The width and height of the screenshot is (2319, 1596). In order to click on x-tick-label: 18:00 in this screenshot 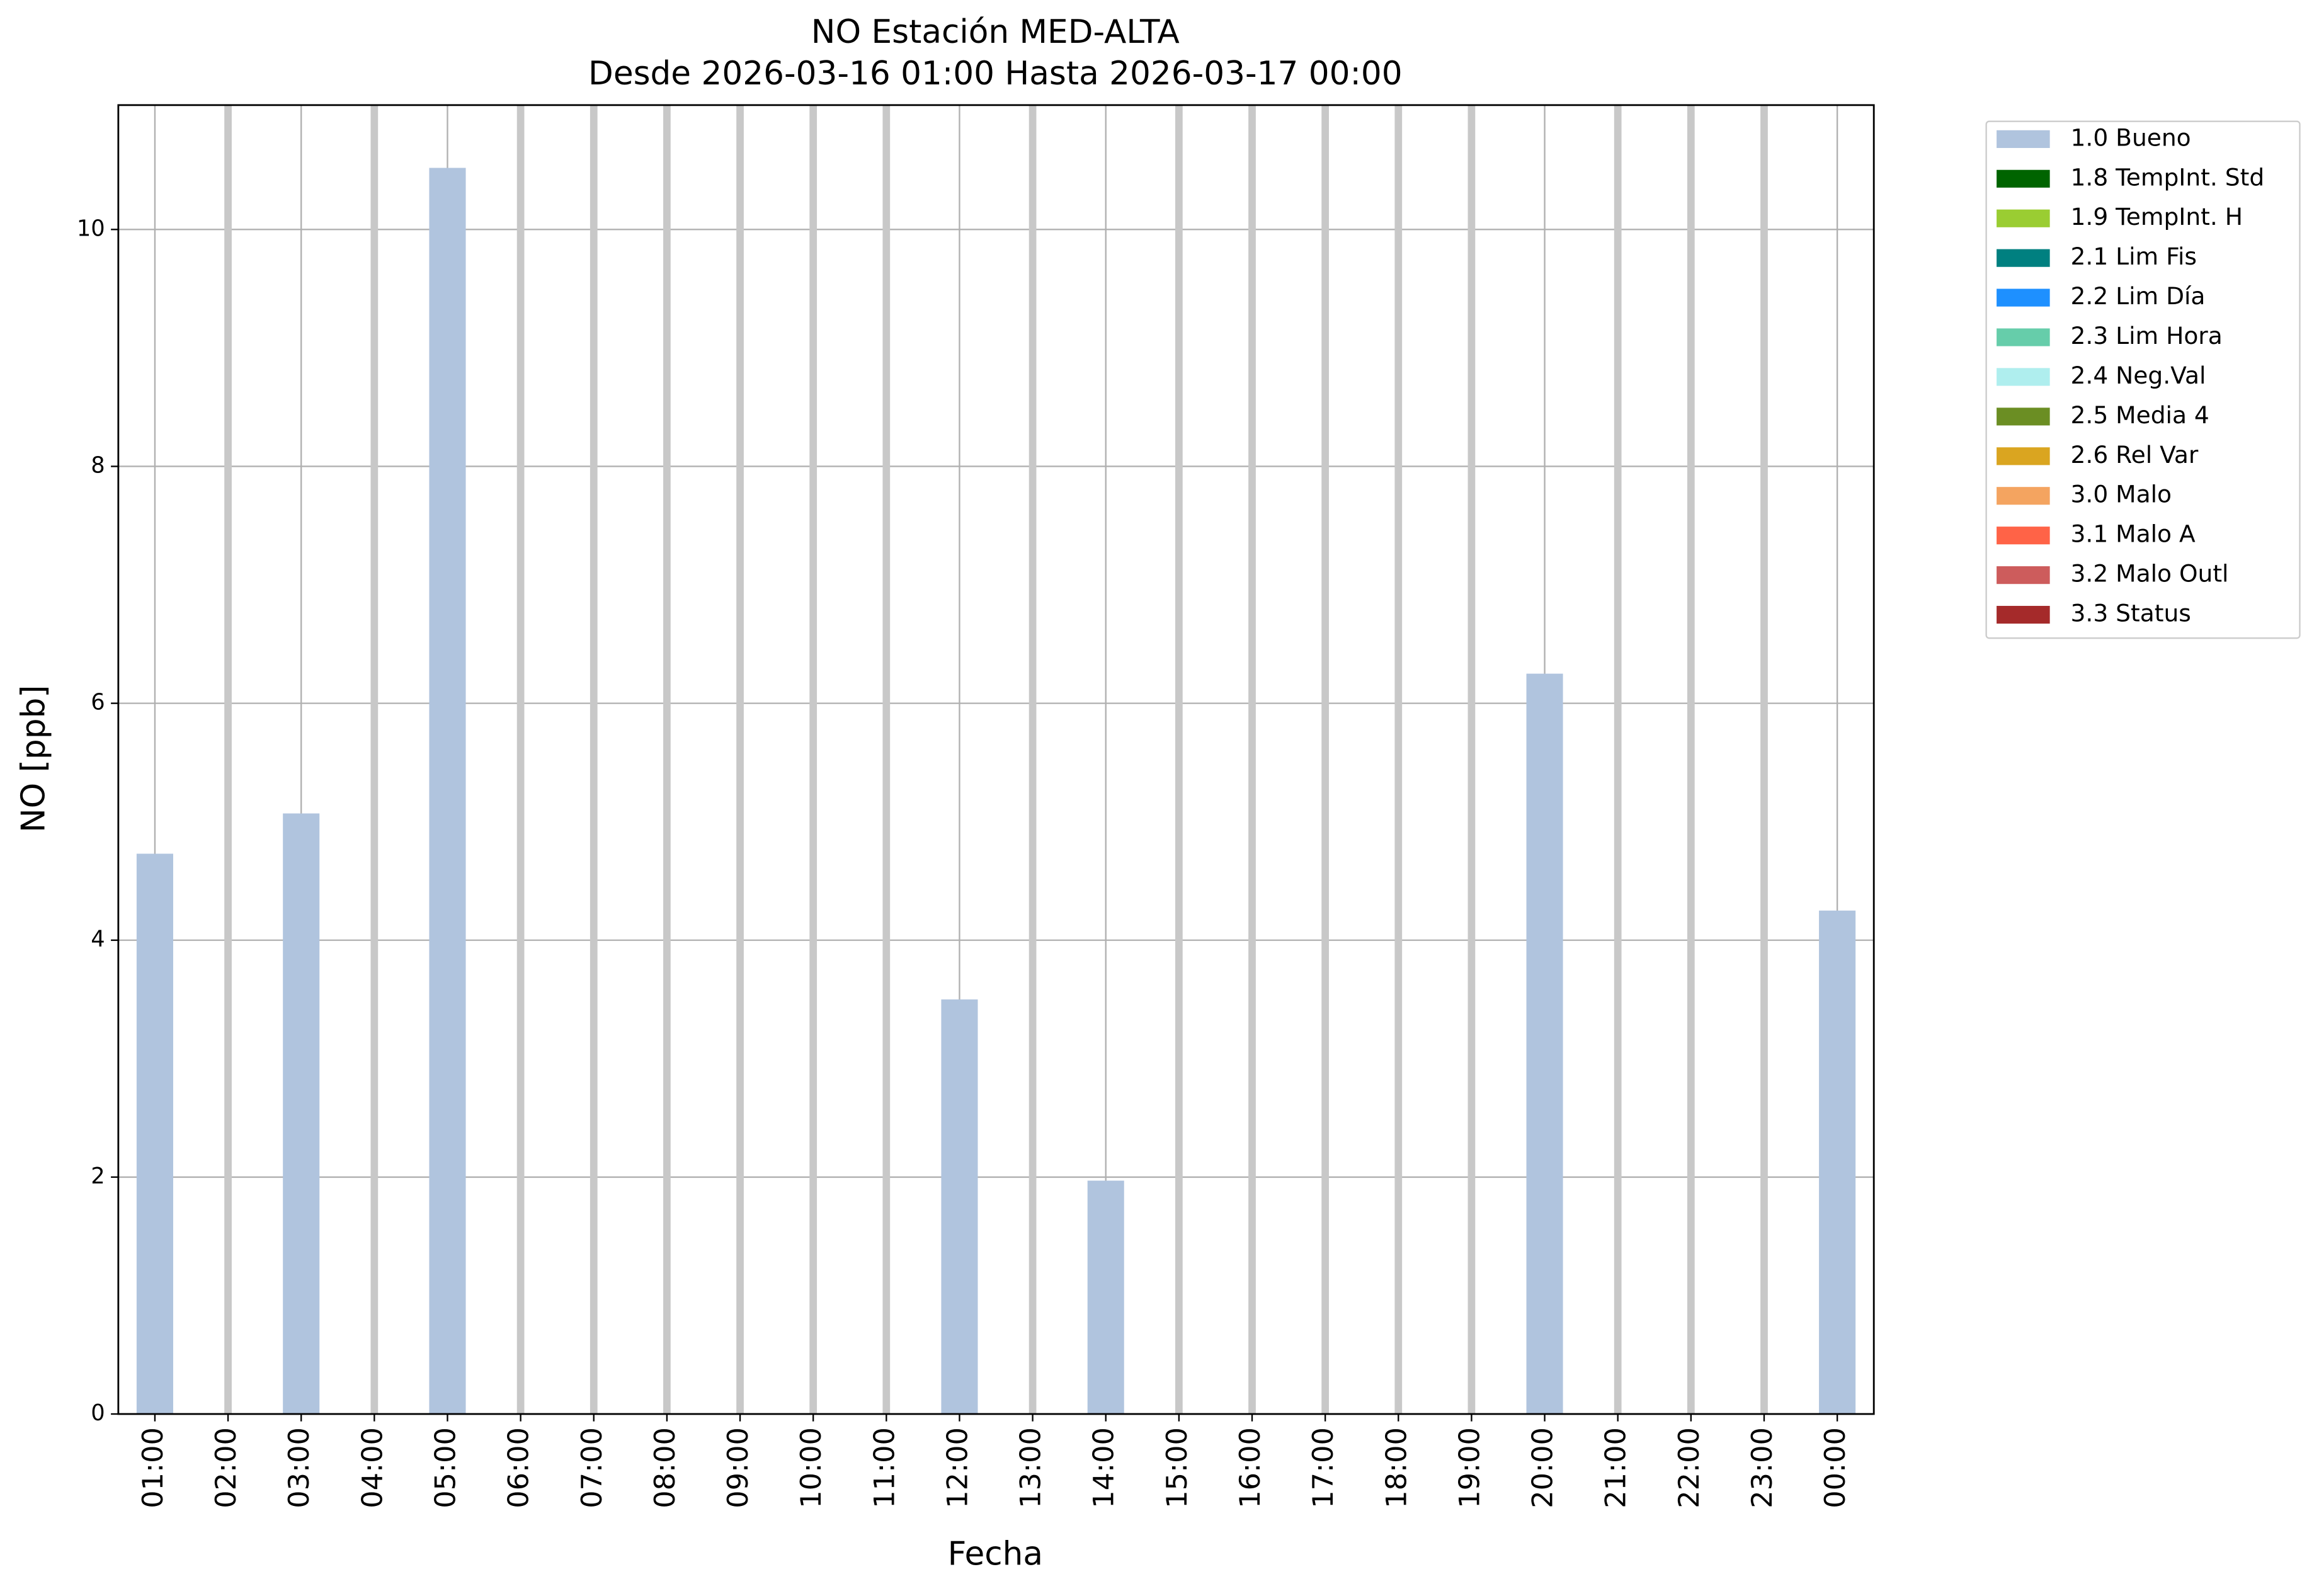, I will do `click(1396, 1467)`.